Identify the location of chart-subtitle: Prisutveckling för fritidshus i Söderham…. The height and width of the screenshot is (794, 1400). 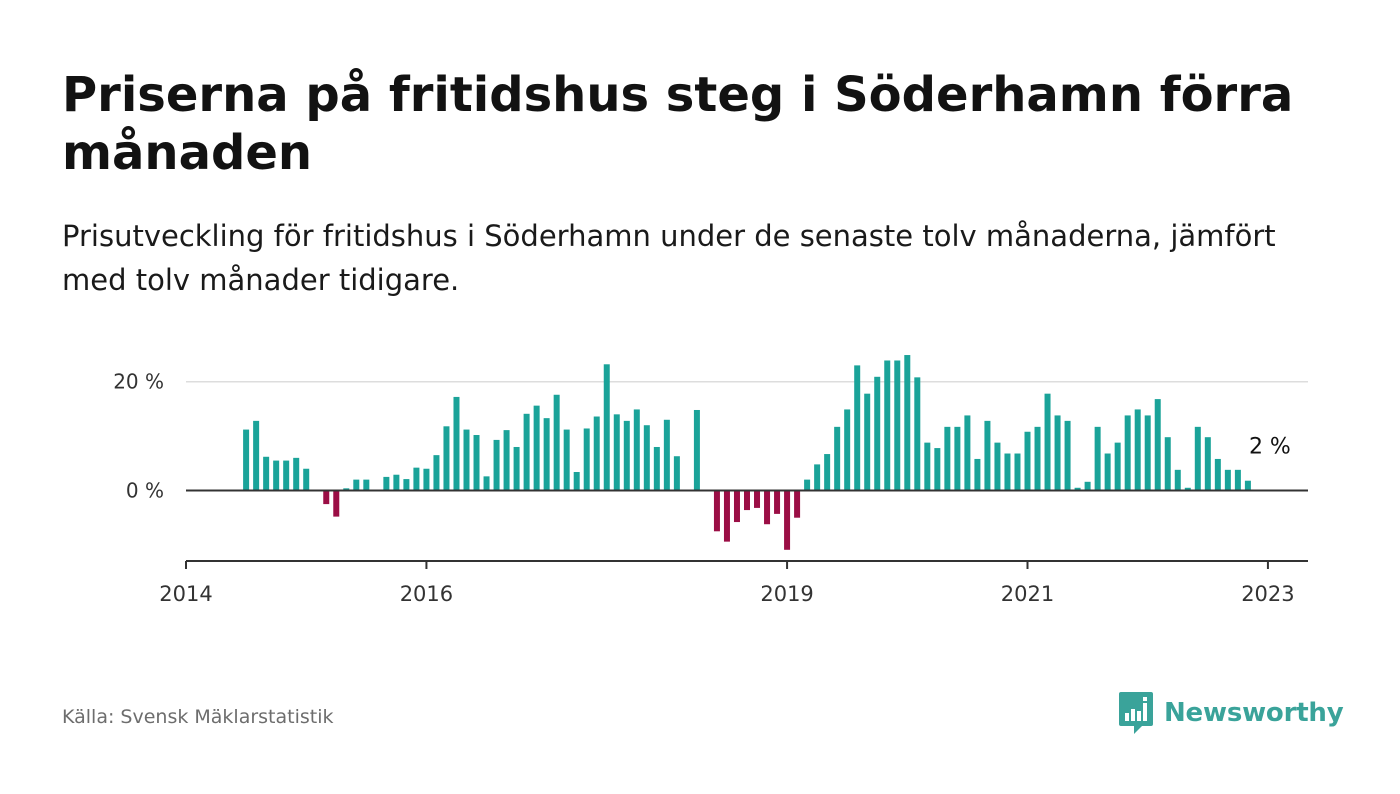
(669, 258).